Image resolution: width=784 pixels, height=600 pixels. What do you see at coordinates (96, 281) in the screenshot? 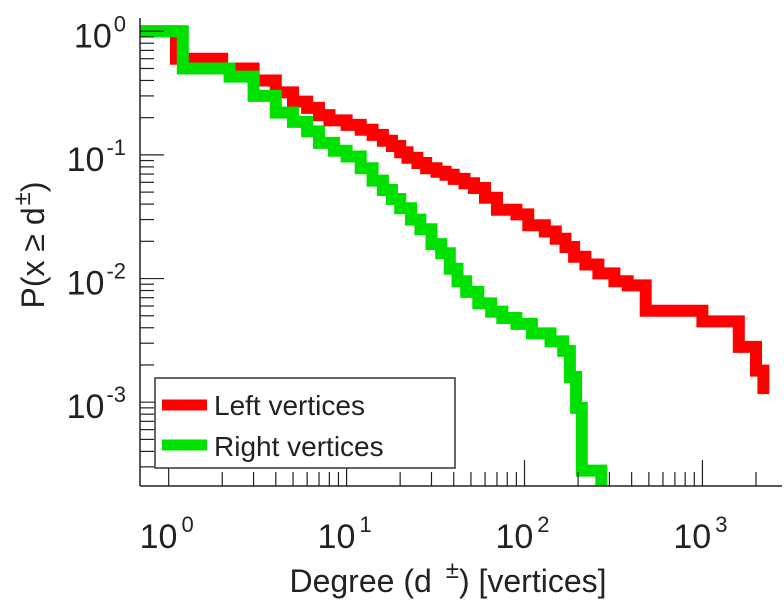
I see `y-tick-label: 10⁻²` at bounding box center [96, 281].